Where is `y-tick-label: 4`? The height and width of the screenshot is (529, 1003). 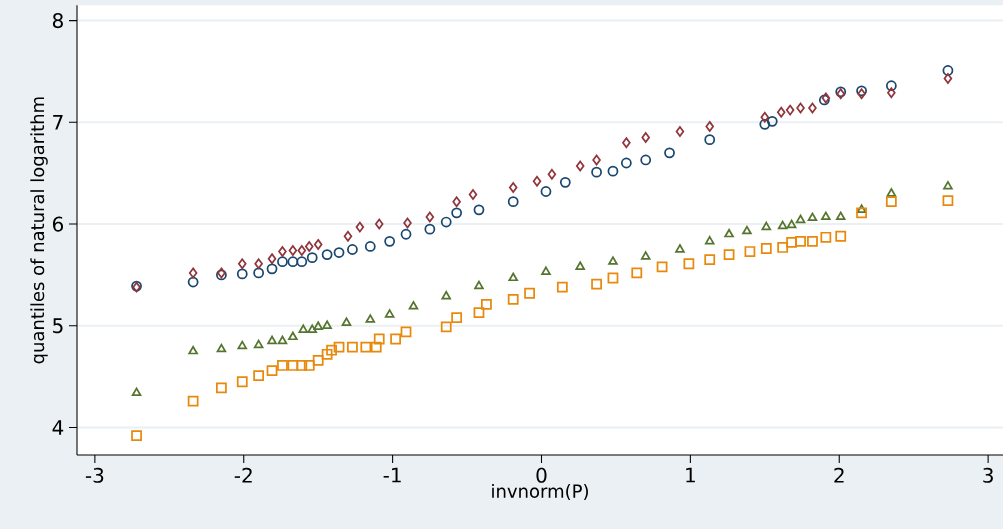
y-tick-label: 4 is located at coordinates (58, 427).